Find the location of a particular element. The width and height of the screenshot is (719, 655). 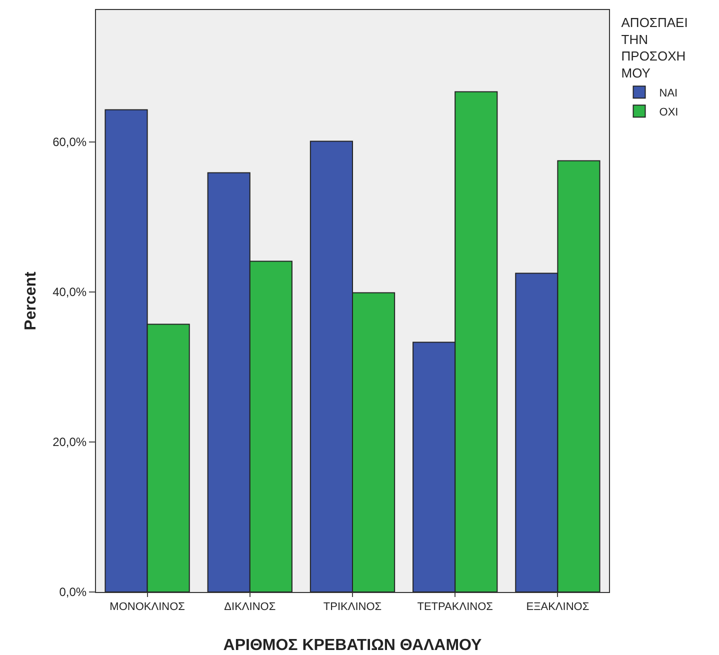

x-tick-label: ΜΟΝΟΚΛΙΝΟΣ is located at coordinates (148, 607).